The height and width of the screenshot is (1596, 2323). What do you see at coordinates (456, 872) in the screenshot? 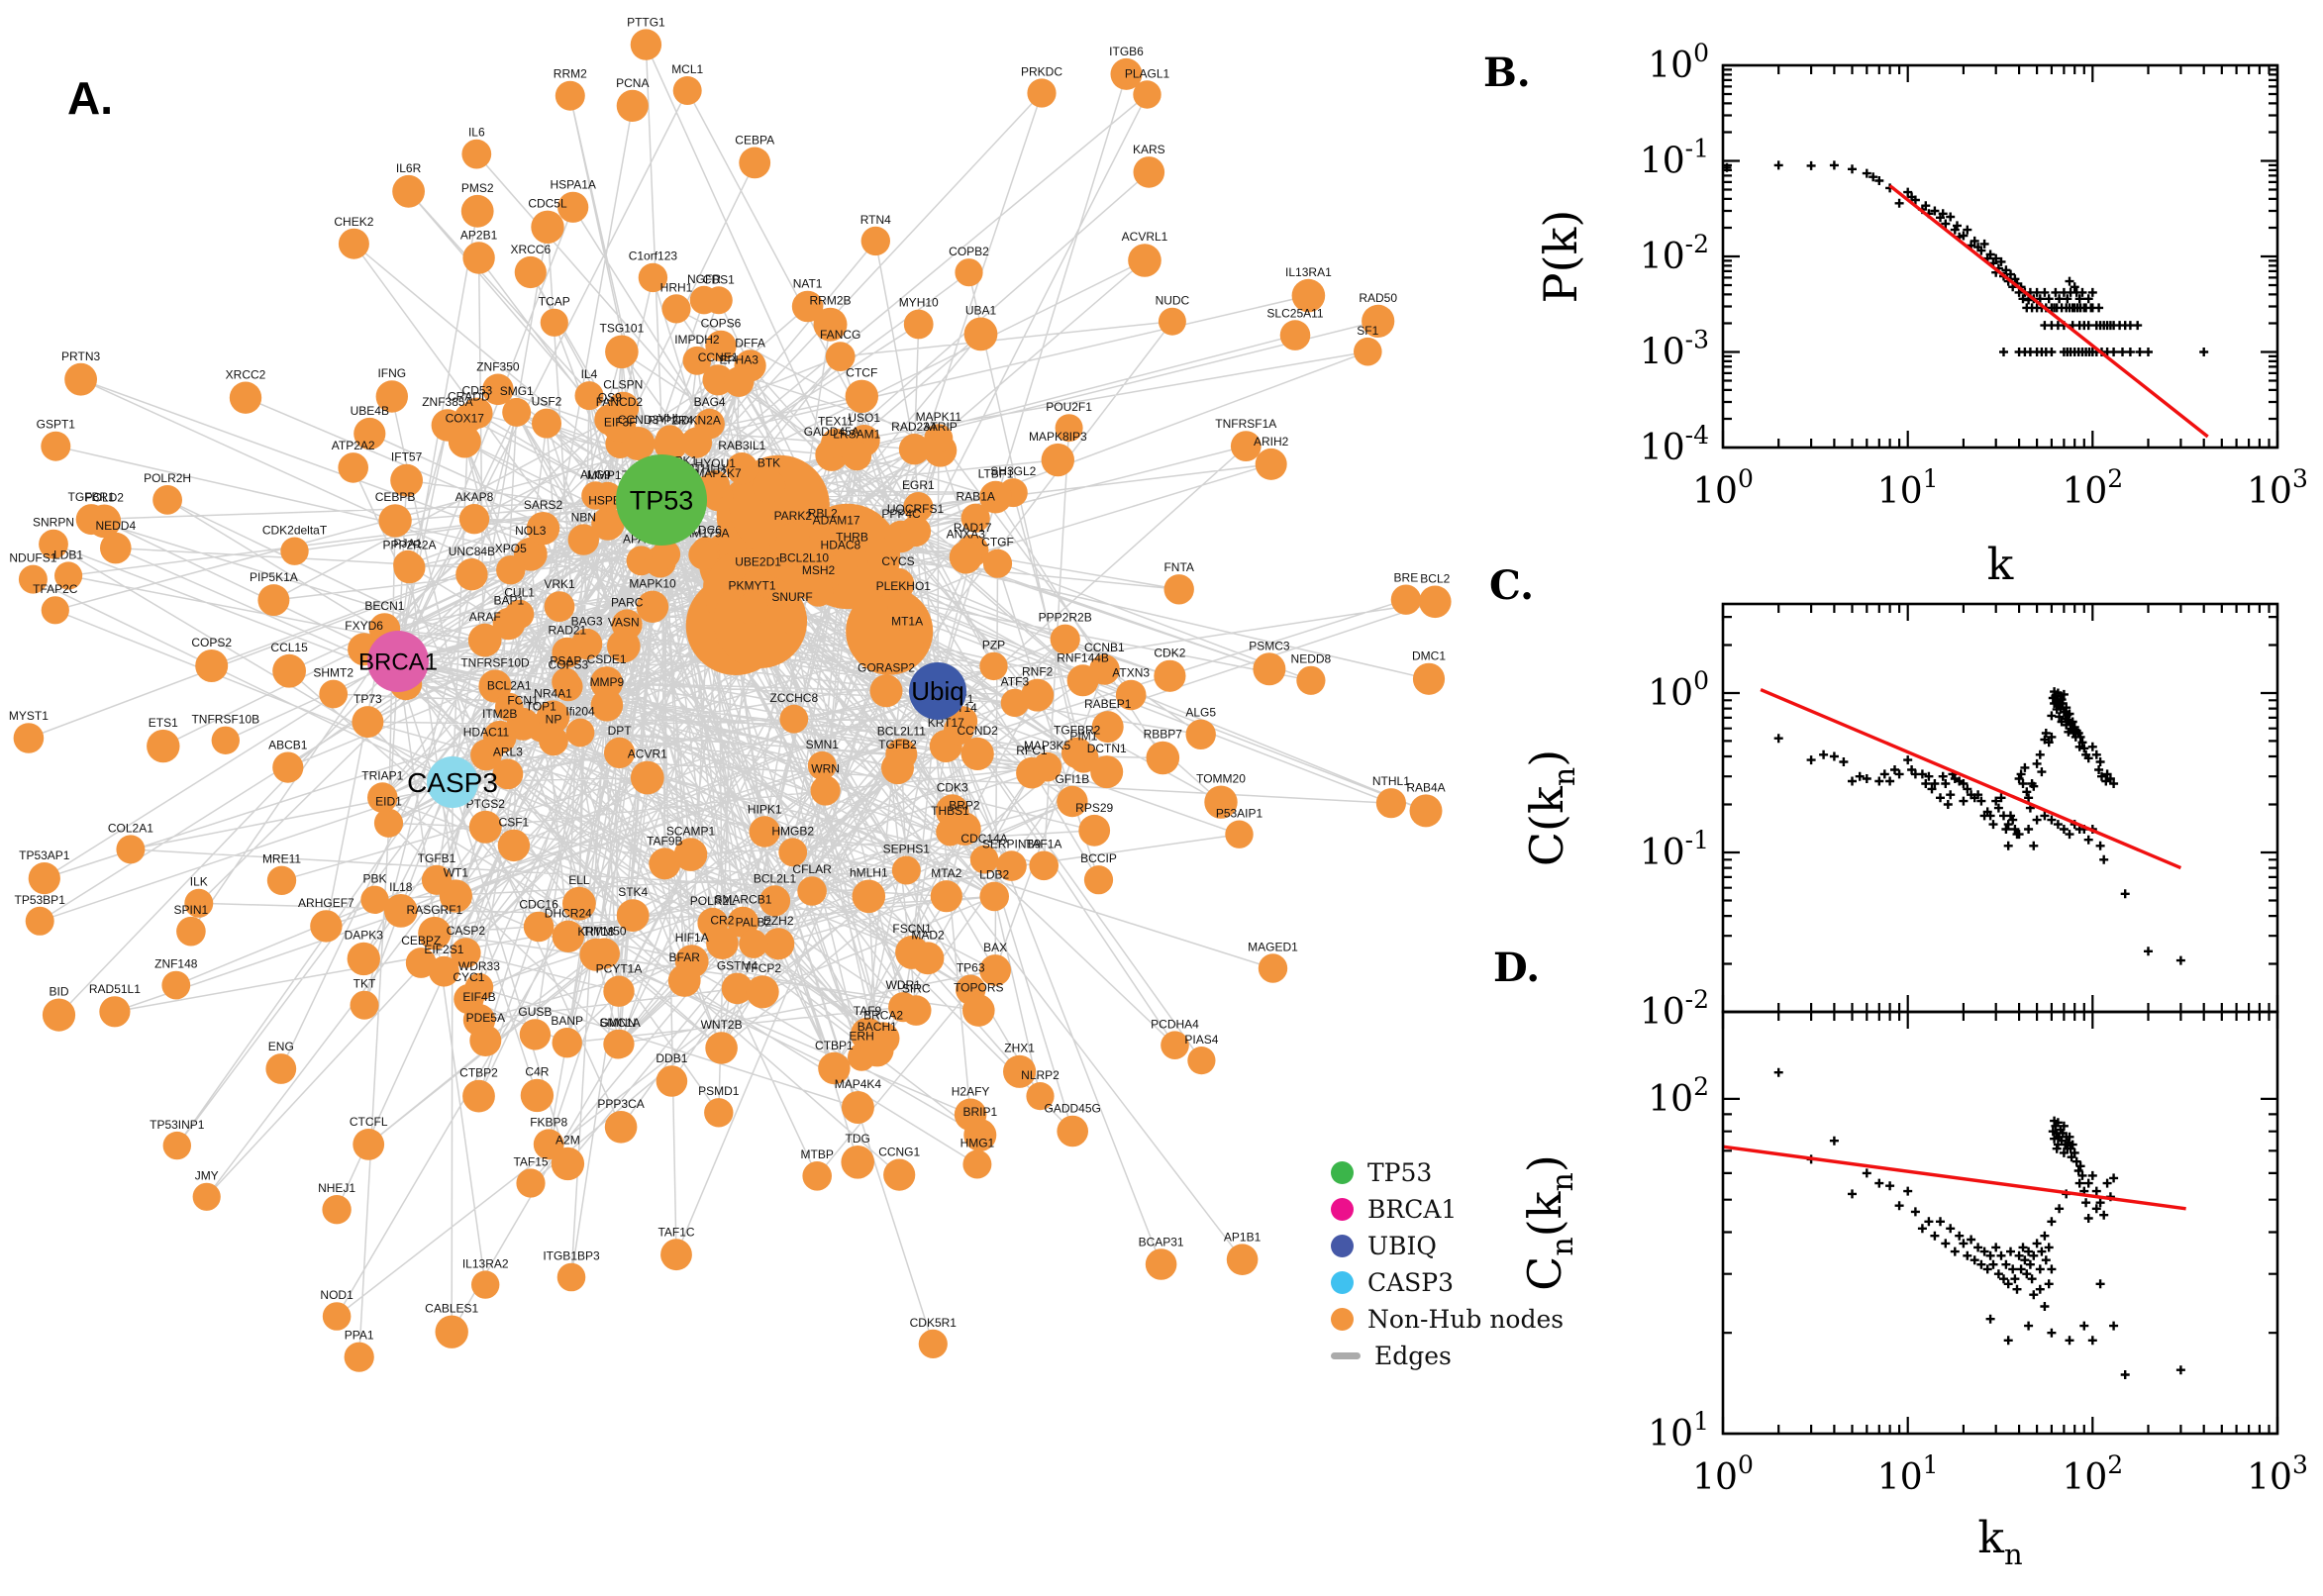
I see `network-node-label: WT1` at bounding box center [456, 872].